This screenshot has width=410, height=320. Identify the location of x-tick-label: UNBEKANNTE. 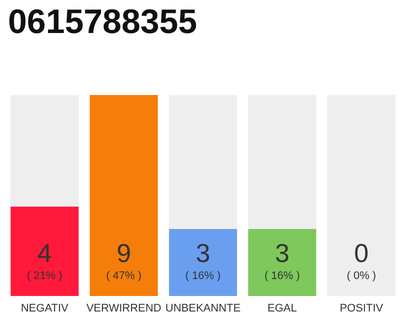
(203, 308).